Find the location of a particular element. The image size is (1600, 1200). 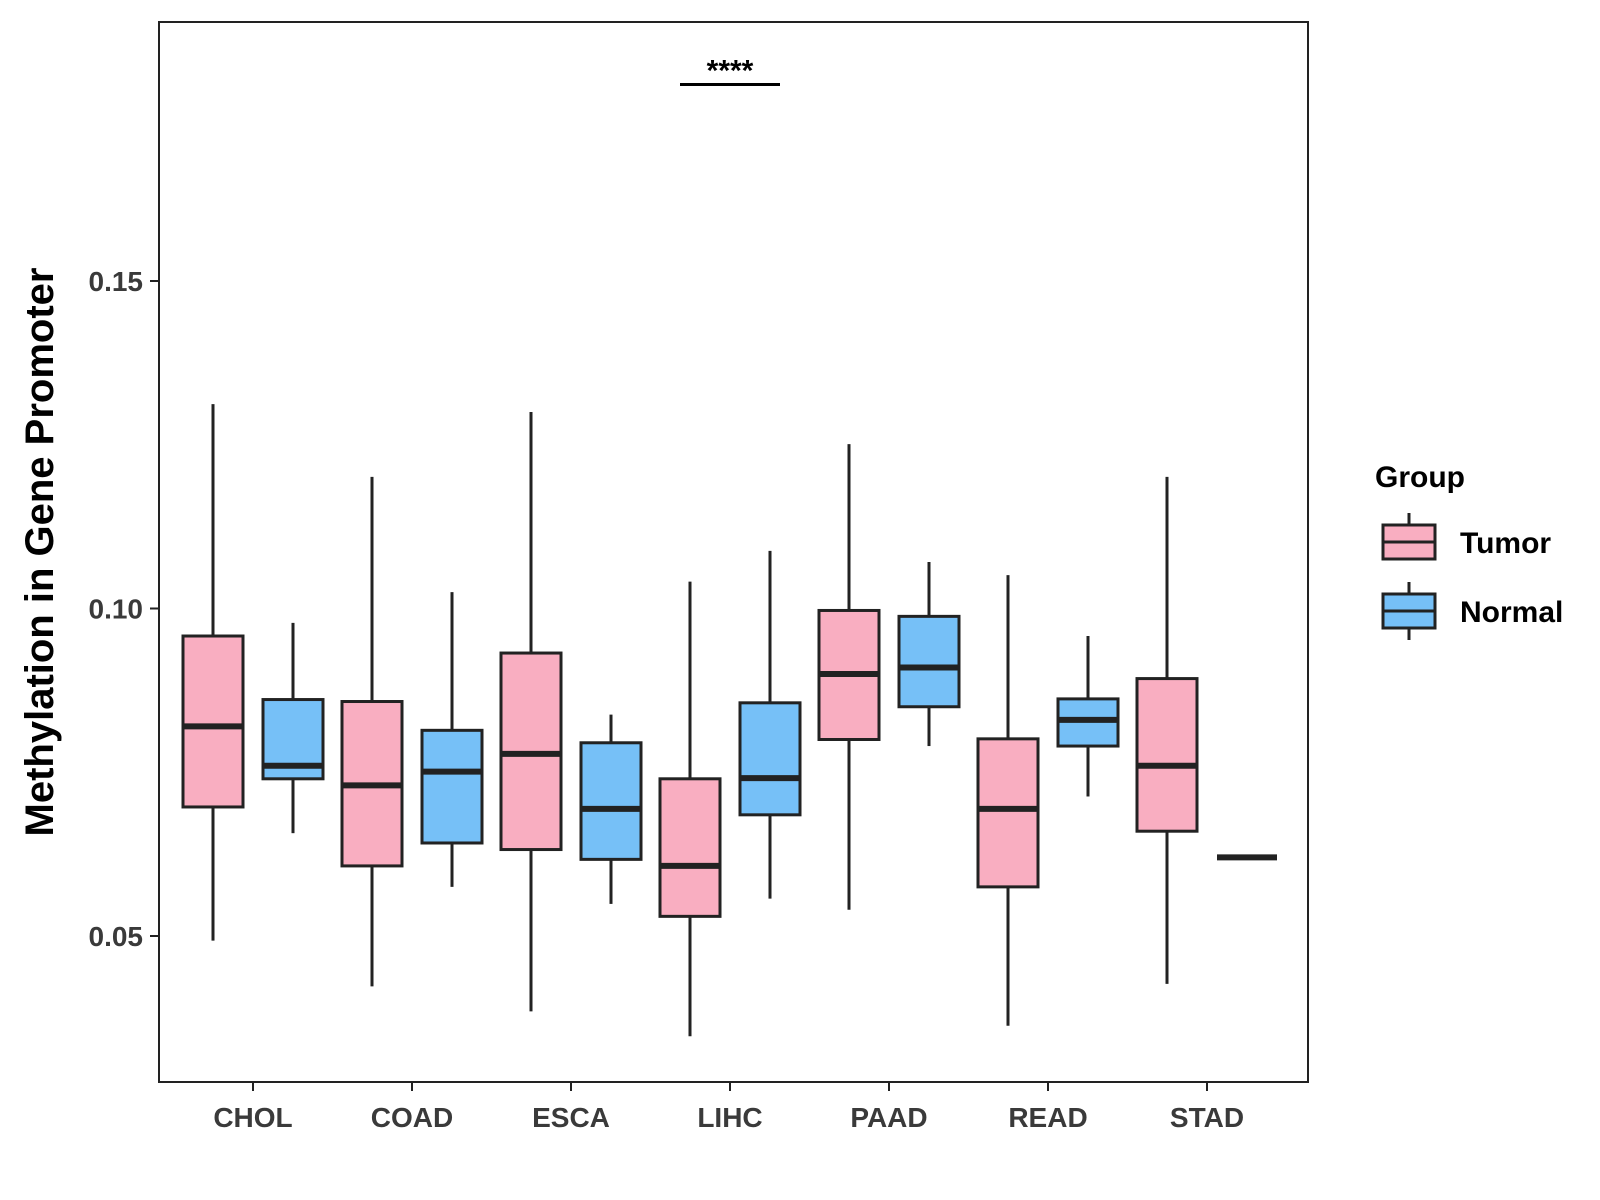

legend: Group Tumor Normal is located at coordinates (1469, 550).